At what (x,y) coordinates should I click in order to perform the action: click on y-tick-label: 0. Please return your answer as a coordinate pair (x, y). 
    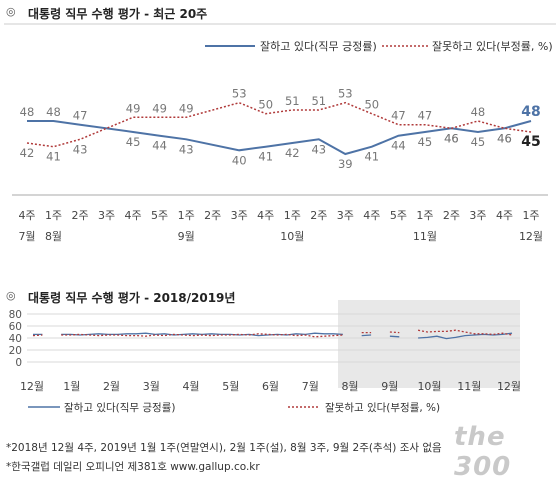
    Looking at the image, I should click on (18, 363).